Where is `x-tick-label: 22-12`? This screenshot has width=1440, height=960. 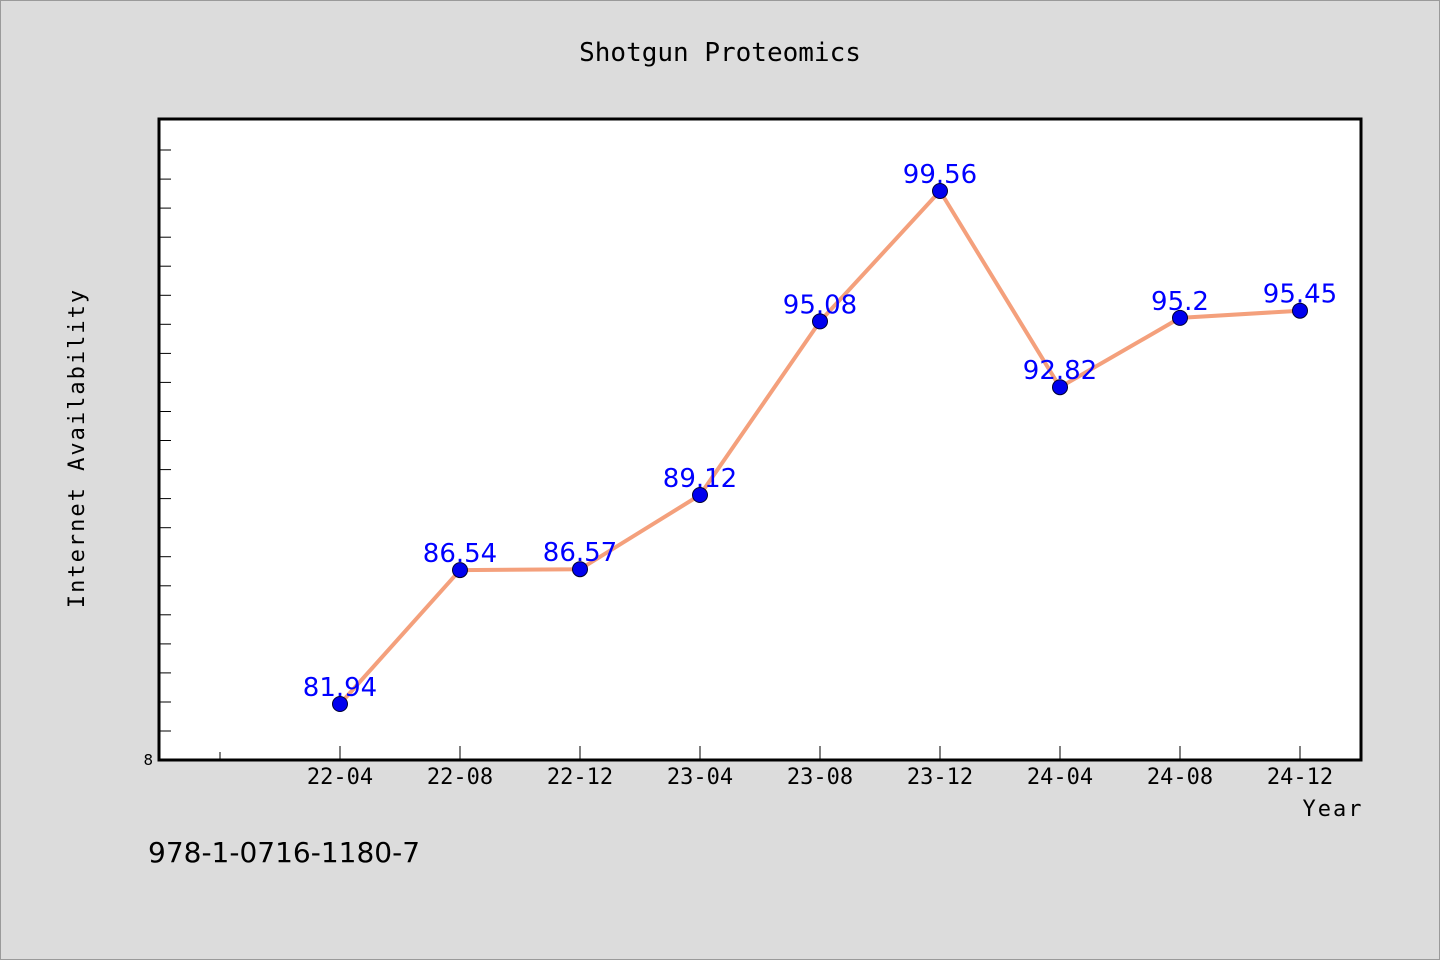
x-tick-label: 22-12 is located at coordinates (580, 777).